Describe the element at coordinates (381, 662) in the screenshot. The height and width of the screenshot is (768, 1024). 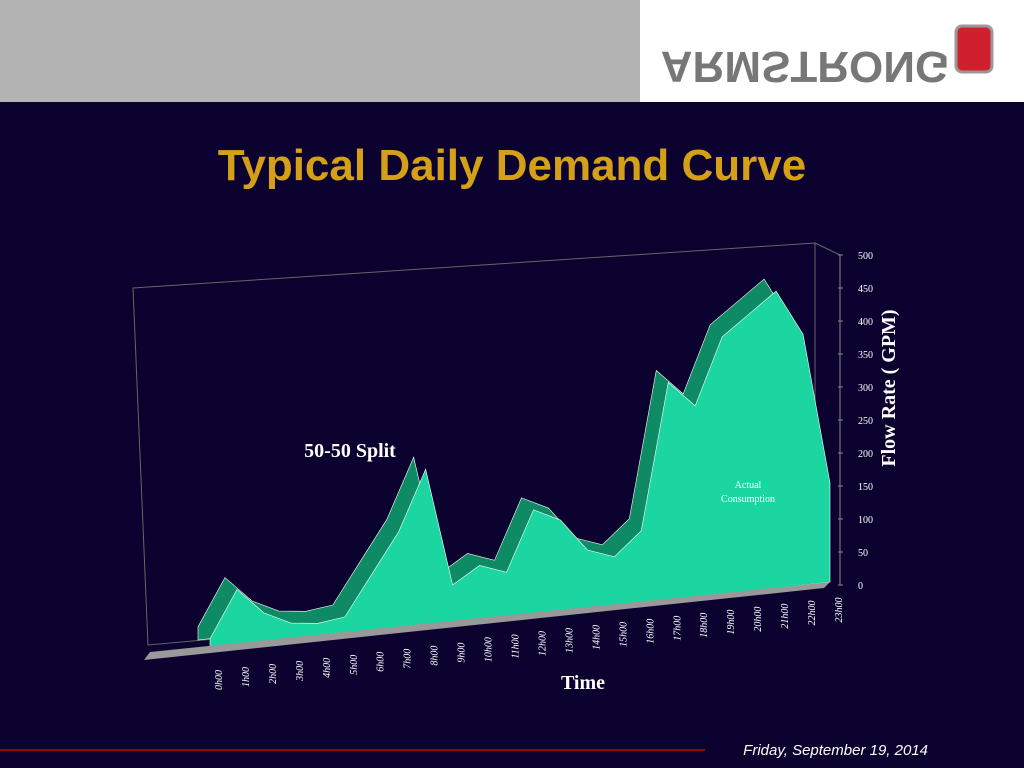
I see `x-tick-label: 6h00` at that location.